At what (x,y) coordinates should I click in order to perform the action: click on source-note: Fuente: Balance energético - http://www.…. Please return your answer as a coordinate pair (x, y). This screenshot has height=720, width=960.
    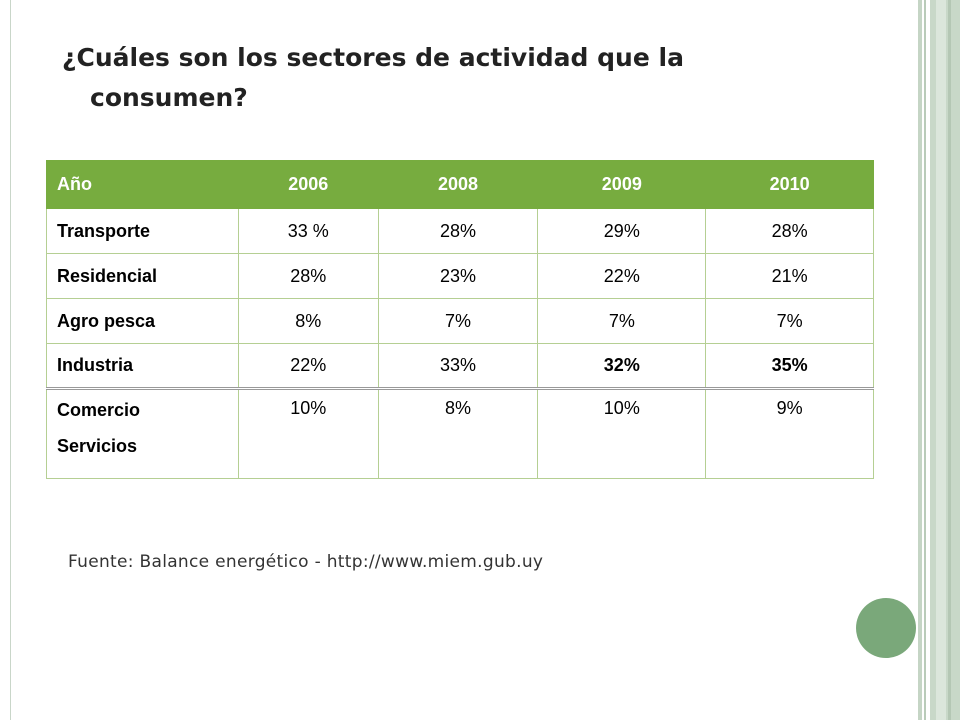
    Looking at the image, I should click on (306, 562).